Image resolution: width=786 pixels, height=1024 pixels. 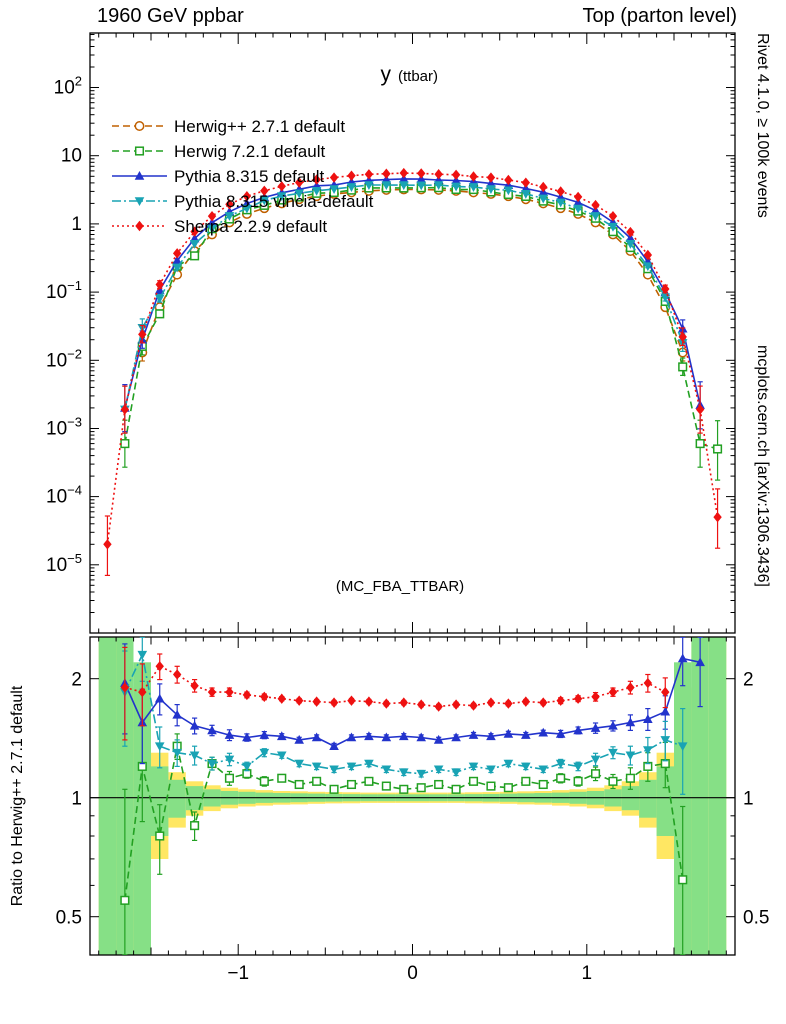 I want to click on series-herwigpp-main, so click(x=412, y=273).